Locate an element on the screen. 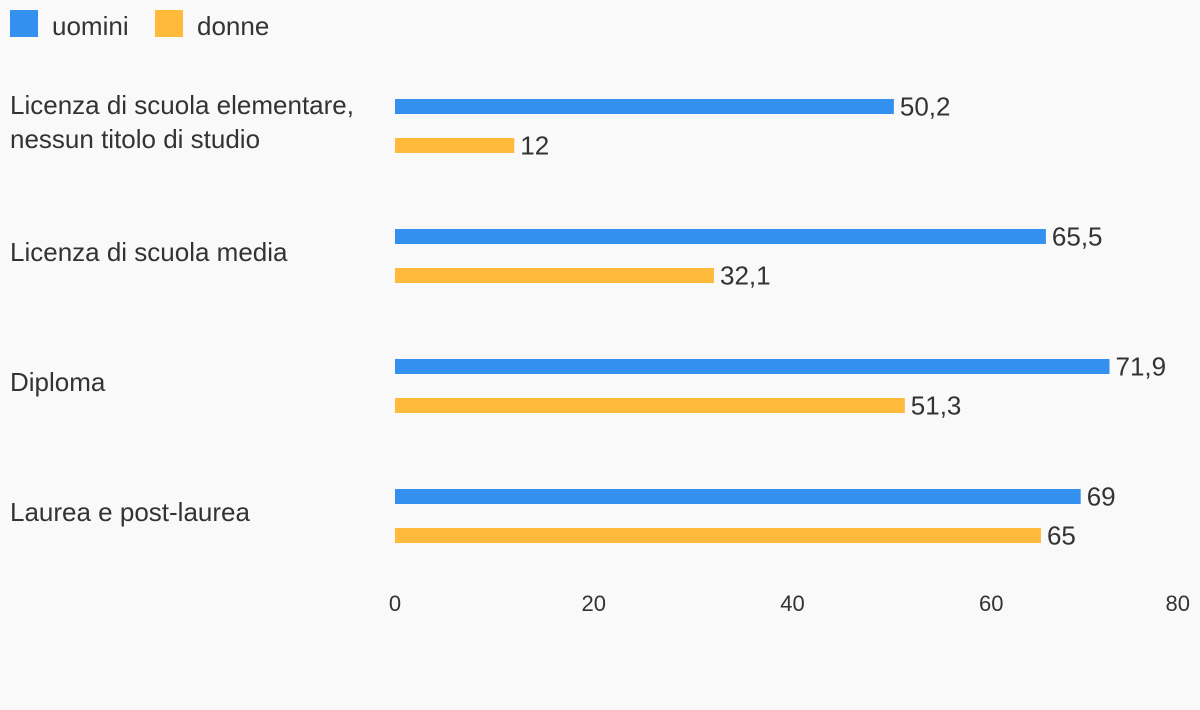  legend-label-uomini: uomini is located at coordinates (90, 26).